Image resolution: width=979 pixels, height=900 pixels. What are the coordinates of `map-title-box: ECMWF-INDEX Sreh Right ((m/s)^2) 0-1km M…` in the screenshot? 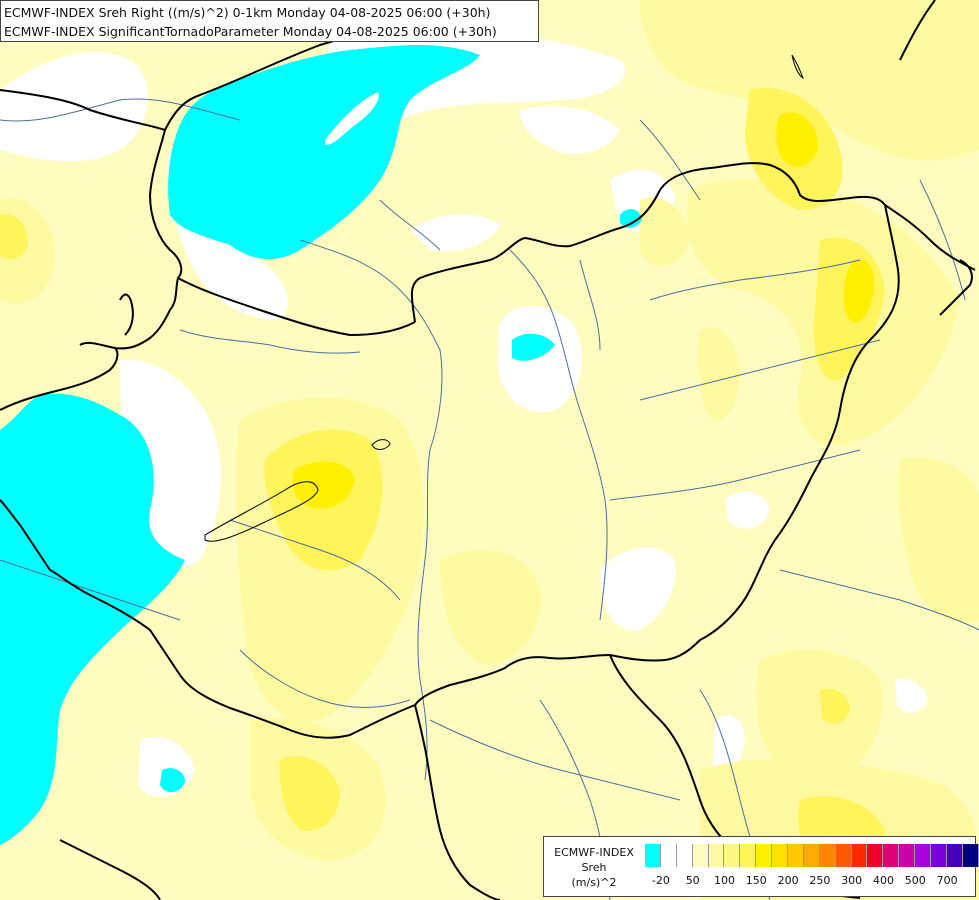 It's located at (269, 21).